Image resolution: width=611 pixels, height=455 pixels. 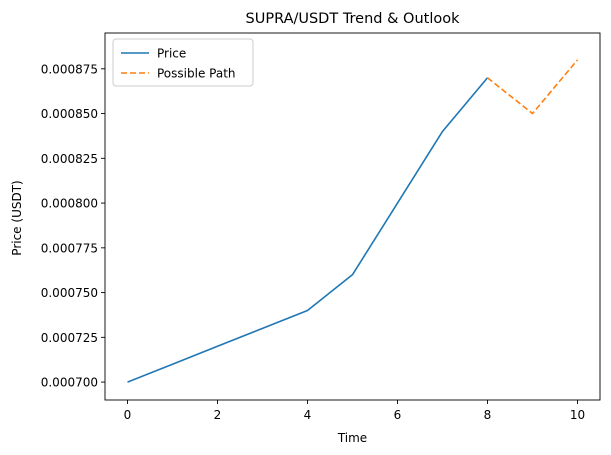 I want to click on y-axis-label: Price (USDT), so click(x=17, y=217).